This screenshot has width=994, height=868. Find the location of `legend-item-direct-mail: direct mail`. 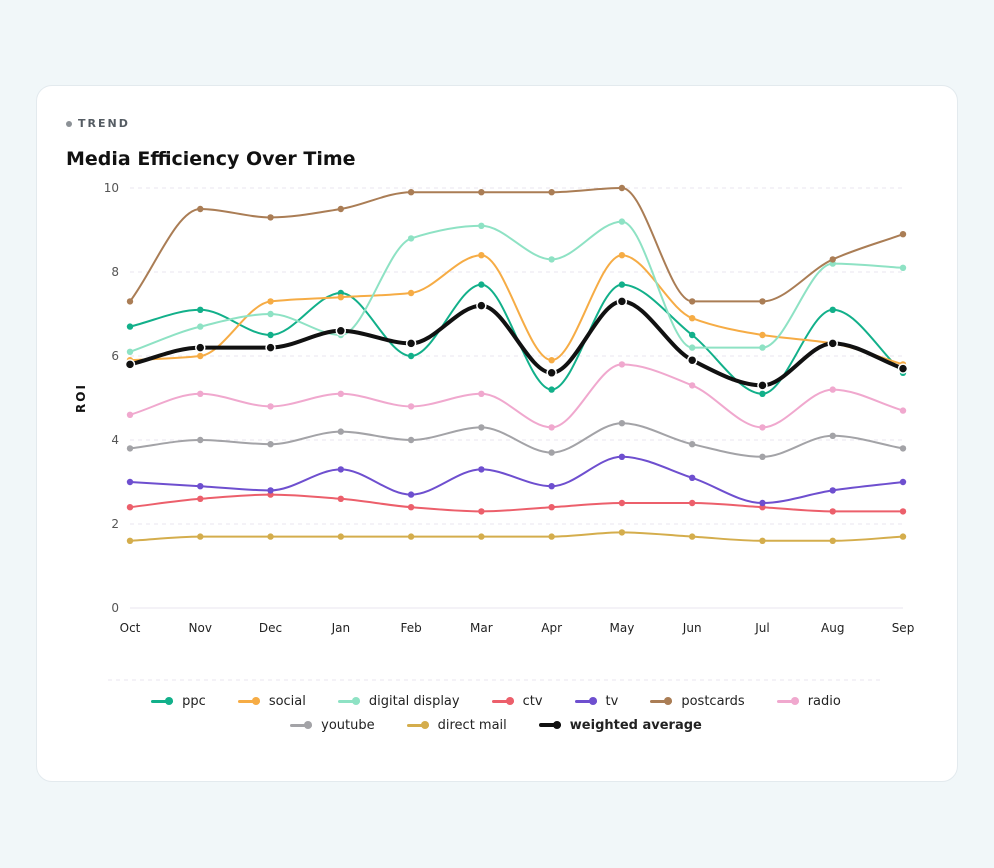

legend-item-direct-mail: direct mail is located at coordinates (456, 725).